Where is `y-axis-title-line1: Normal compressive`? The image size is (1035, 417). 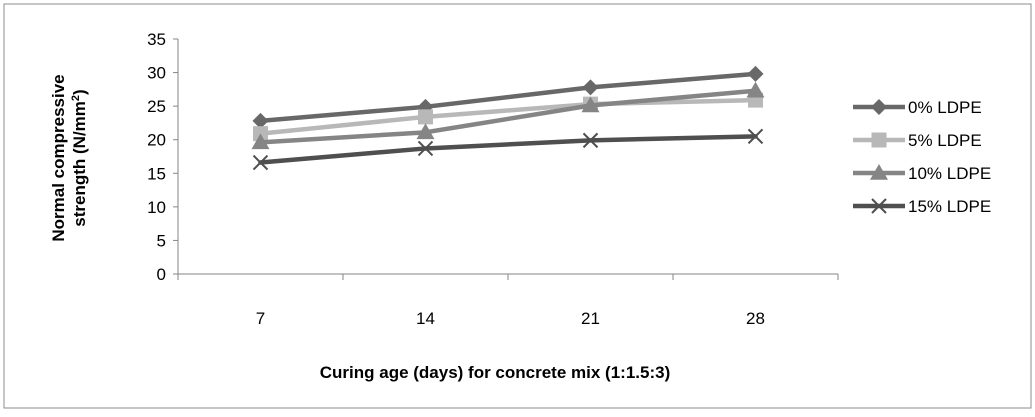
y-axis-title-line1: Normal compressive is located at coordinates (58, 157).